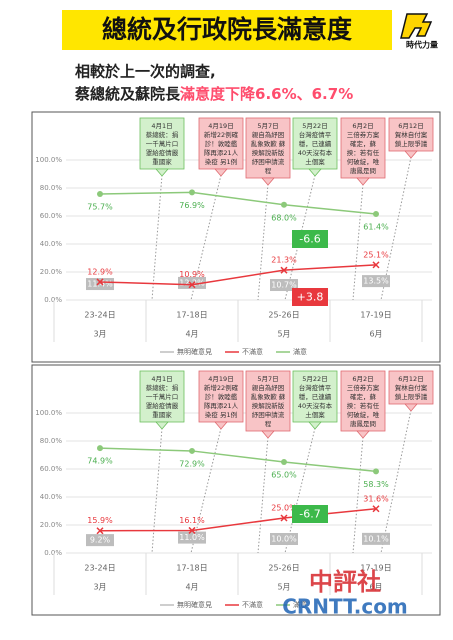 The width and height of the screenshot is (453, 640). I want to click on subtitle-highlight: 滿意度下降6.6%、6.7%, so click(266, 94).